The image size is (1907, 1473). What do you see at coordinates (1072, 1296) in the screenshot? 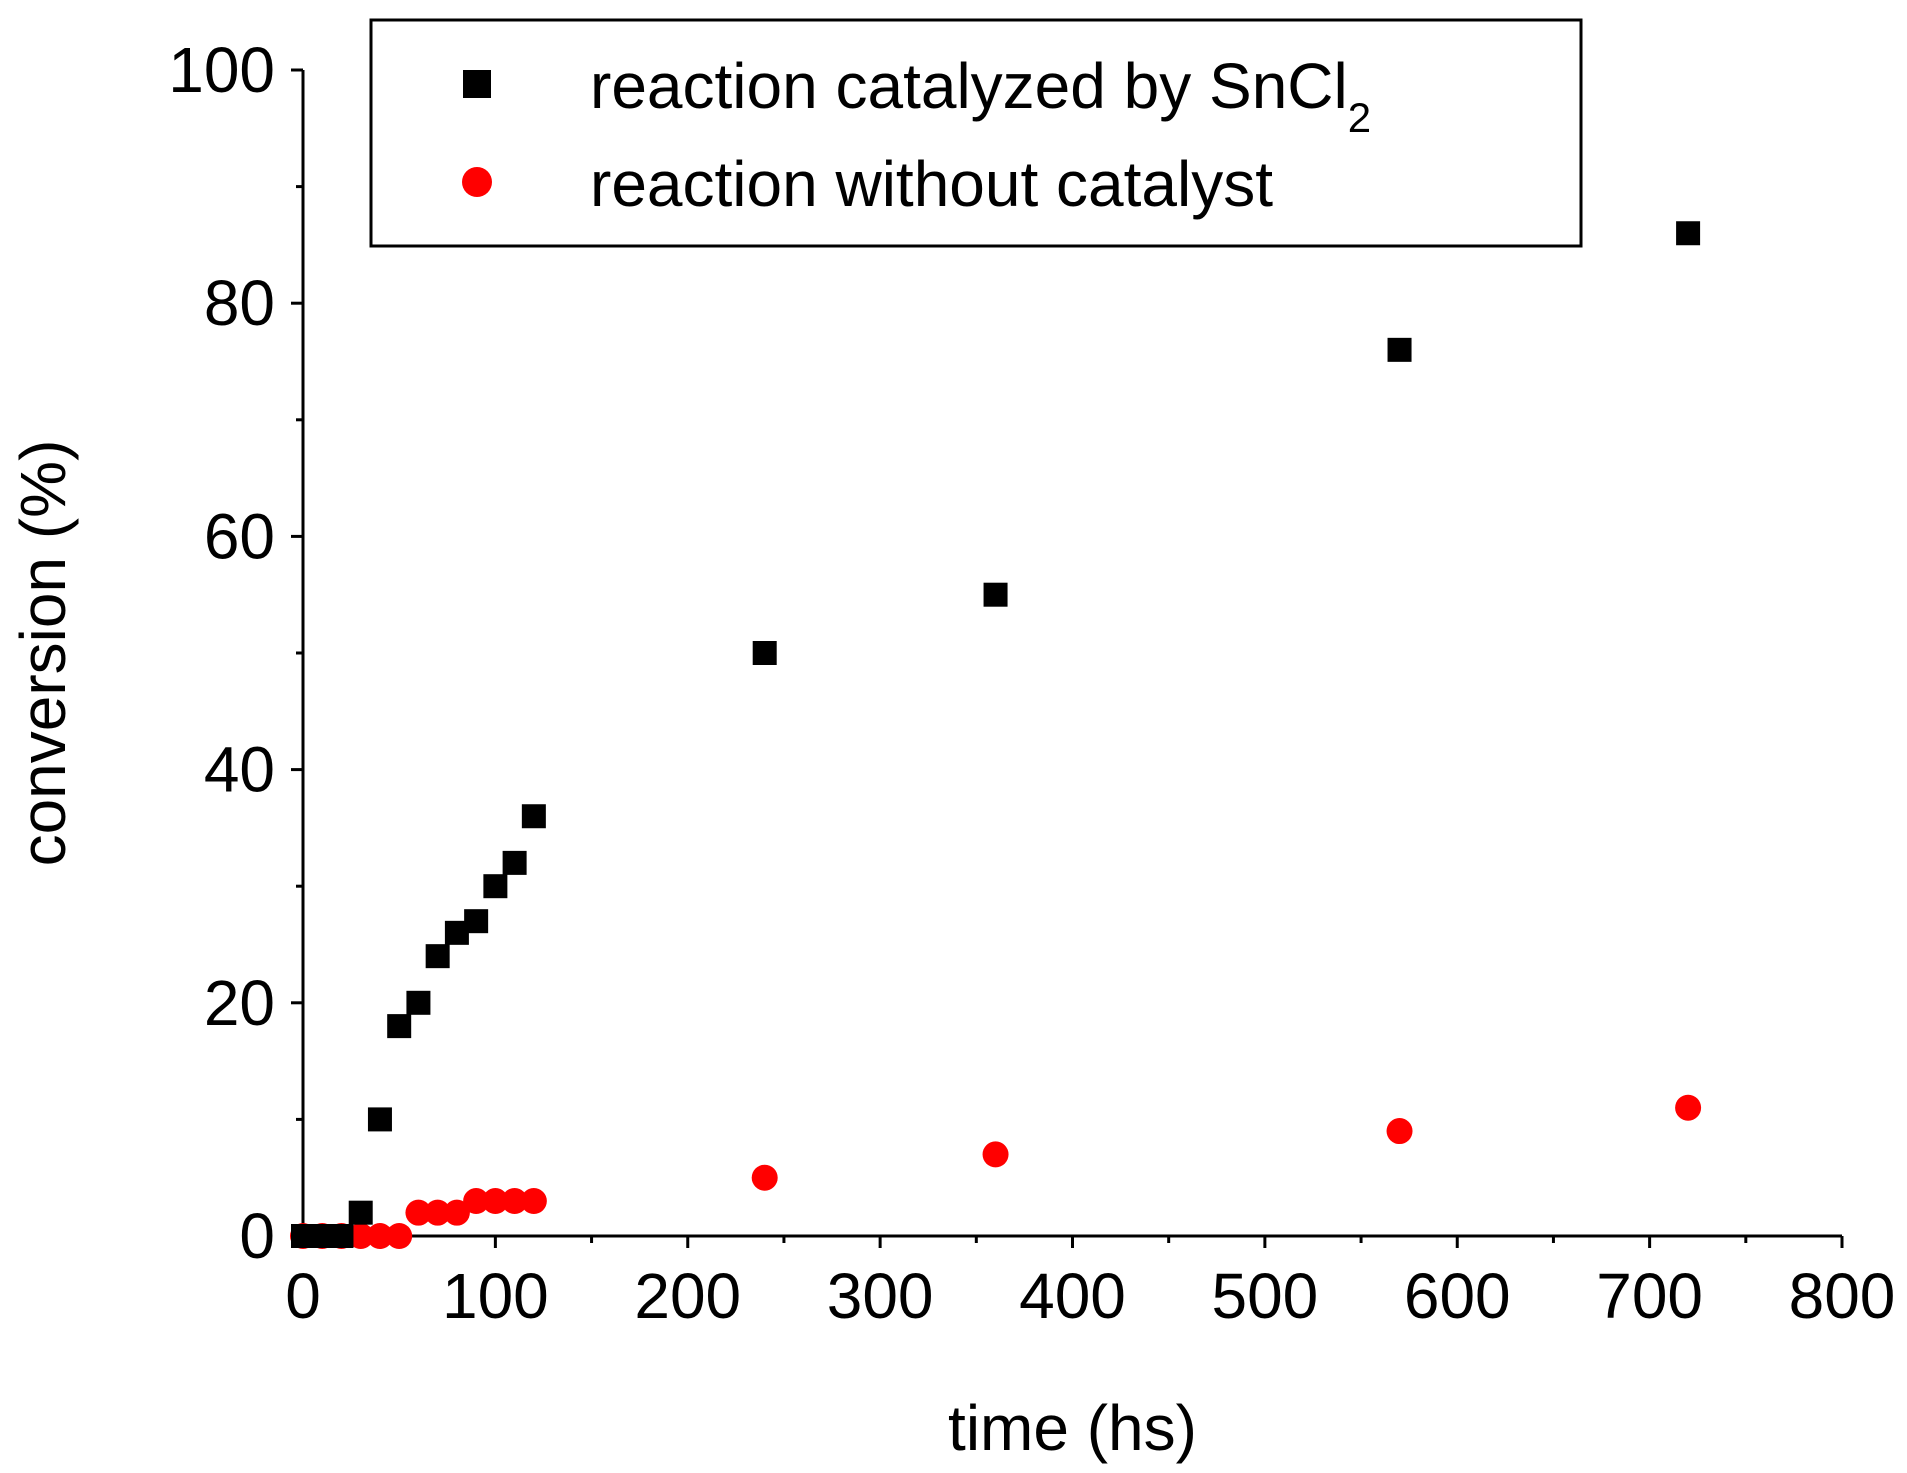
I see `x-tick-label: 400` at bounding box center [1072, 1296].